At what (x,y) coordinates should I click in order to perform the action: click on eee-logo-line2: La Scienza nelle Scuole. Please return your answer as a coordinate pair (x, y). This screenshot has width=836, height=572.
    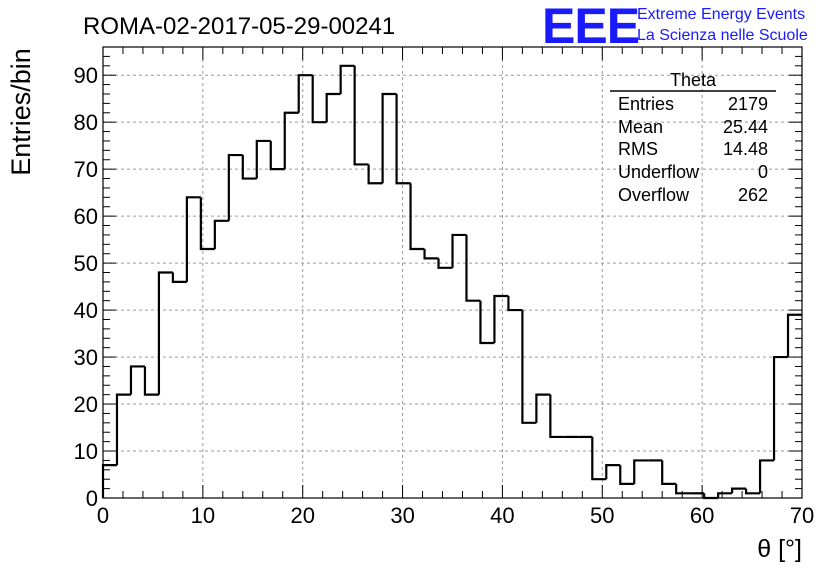
    Looking at the image, I should click on (722, 35).